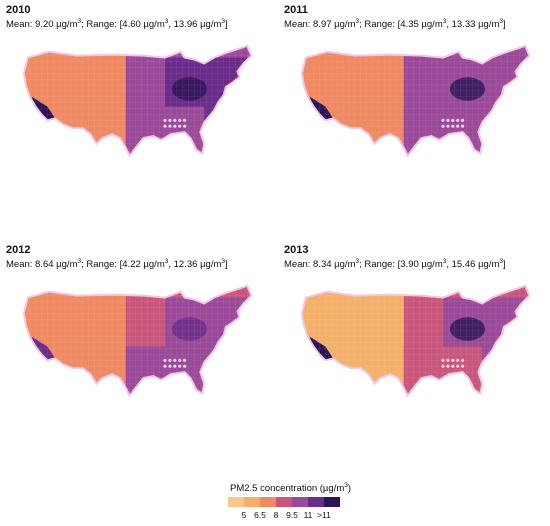 Image resolution: width=550 pixels, height=526 pixels. I want to click on panel-year: 2013, so click(296, 250).